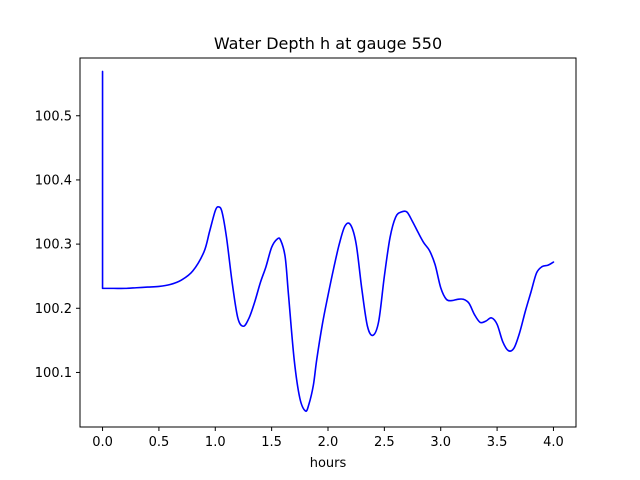 This screenshot has height=480, width=640. Describe the element at coordinates (53, 373) in the screenshot. I see `y-tick-label: 100.1` at that location.